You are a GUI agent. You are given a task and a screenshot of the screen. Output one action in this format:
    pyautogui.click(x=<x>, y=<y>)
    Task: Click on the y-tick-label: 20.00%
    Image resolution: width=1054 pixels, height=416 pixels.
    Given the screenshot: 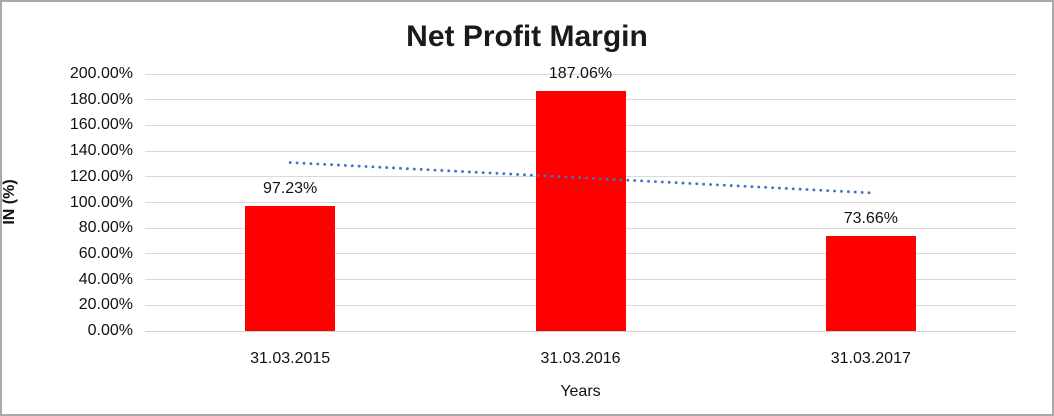 What is the action you would take?
    pyautogui.click(x=105, y=305)
    